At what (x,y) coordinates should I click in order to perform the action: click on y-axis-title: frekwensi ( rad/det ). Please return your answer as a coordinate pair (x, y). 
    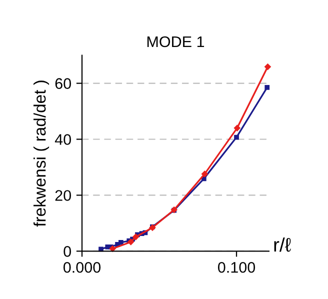
    Looking at the image, I should click on (42, 153).